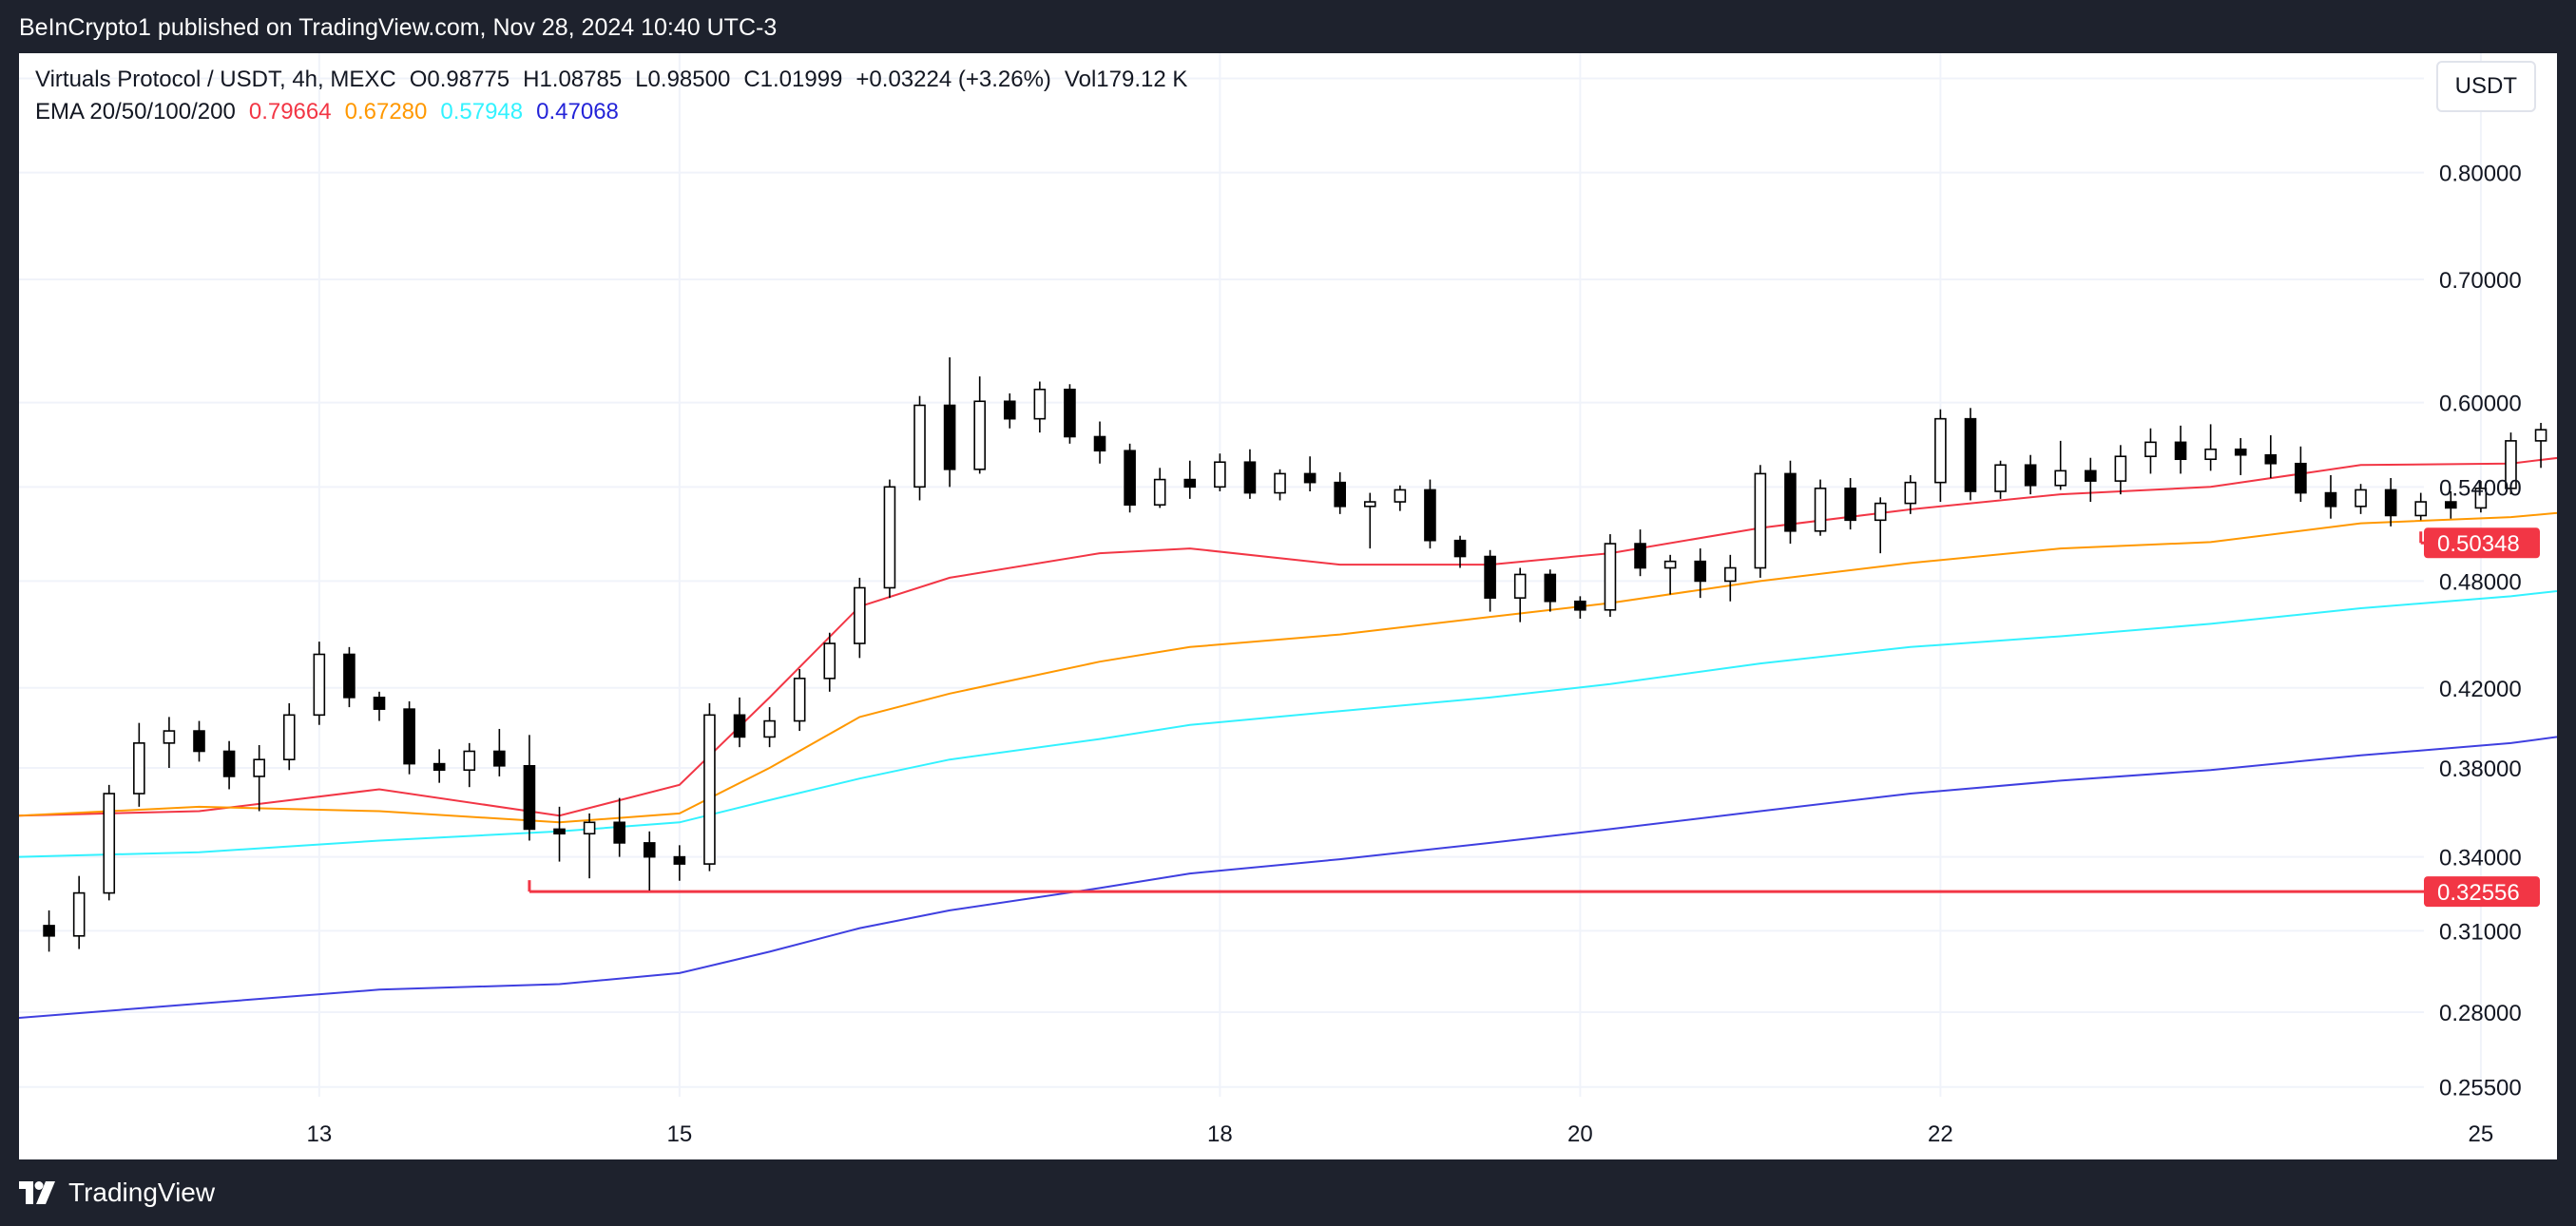  I want to click on ema-label: EMA 20/50/100/200, so click(135, 112).